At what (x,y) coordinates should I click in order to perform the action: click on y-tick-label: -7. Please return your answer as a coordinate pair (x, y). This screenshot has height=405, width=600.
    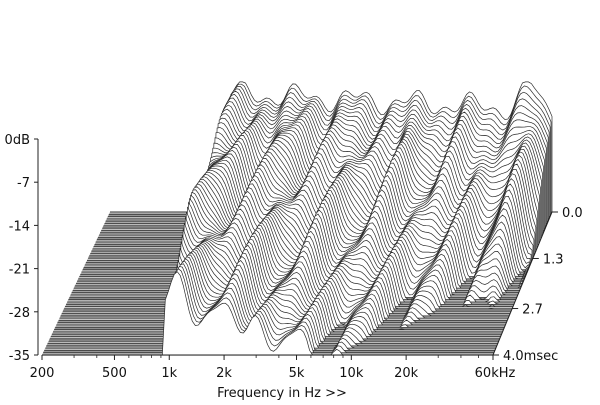
    Looking at the image, I should click on (23, 183).